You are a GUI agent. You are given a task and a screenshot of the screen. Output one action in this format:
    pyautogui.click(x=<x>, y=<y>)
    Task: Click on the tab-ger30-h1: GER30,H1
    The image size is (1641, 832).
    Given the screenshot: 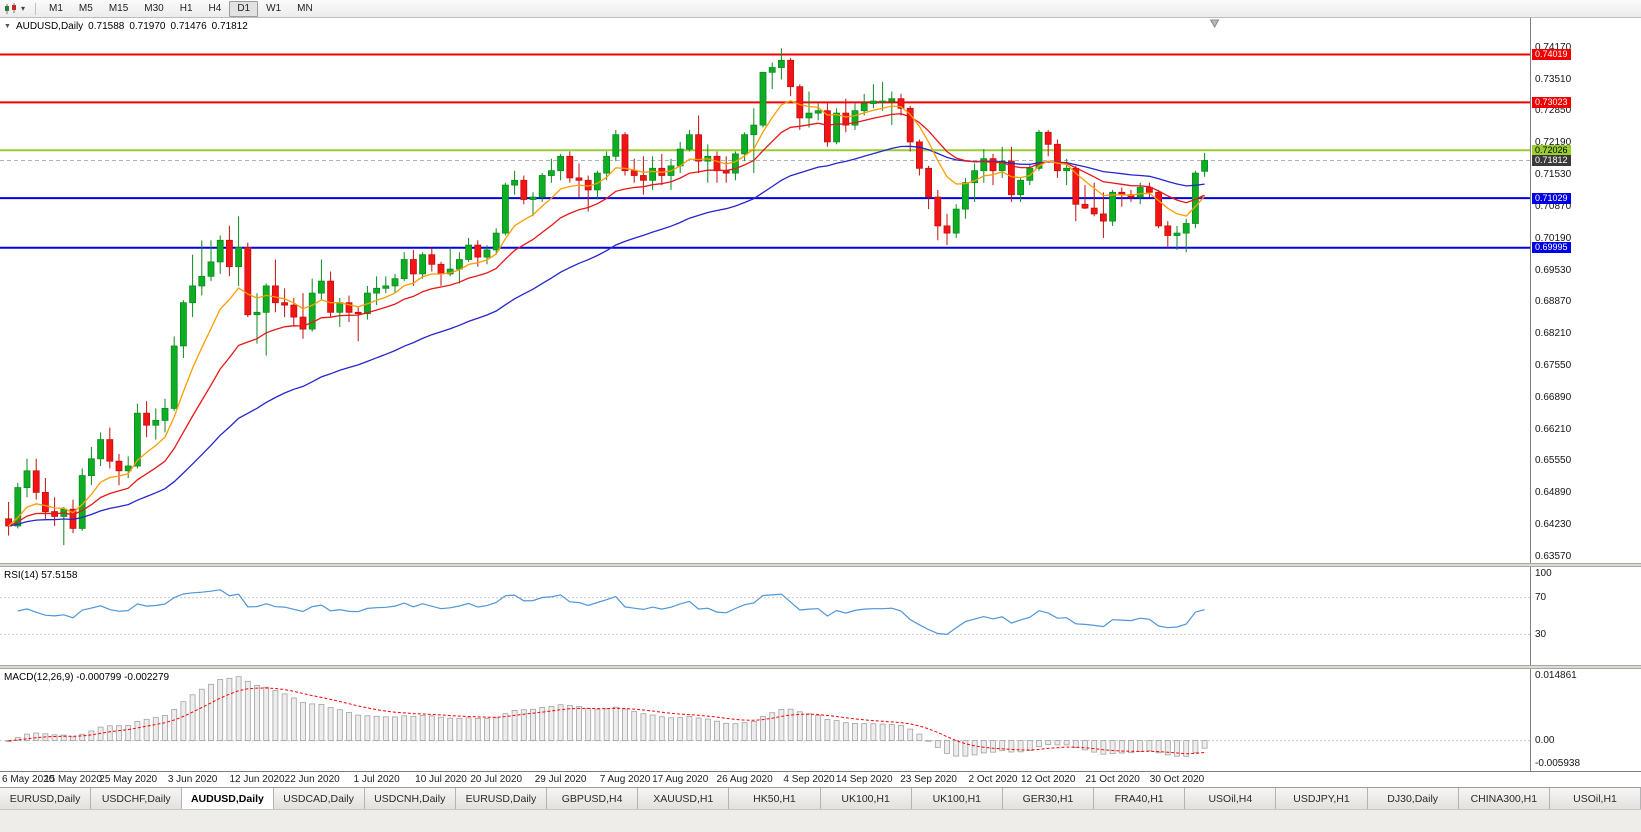 What is the action you would take?
    pyautogui.click(x=1048, y=798)
    